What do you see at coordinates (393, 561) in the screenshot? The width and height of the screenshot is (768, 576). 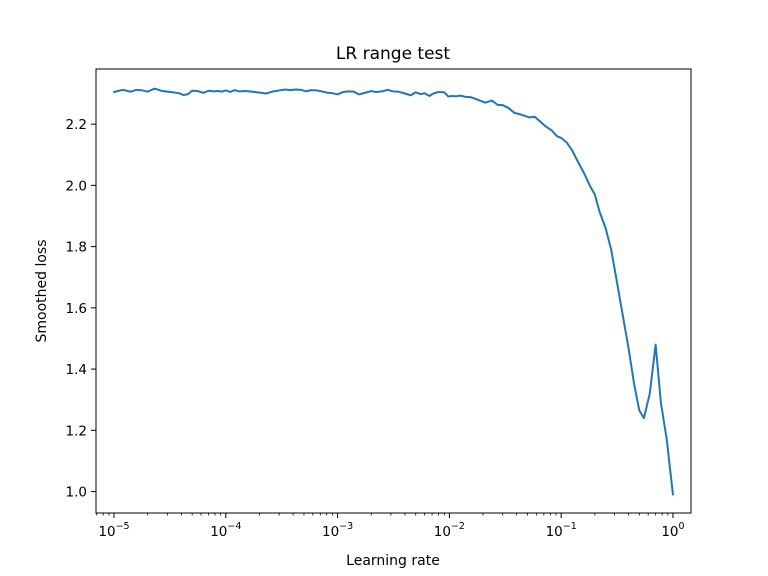 I see `x-axis-label: Learning rate` at bounding box center [393, 561].